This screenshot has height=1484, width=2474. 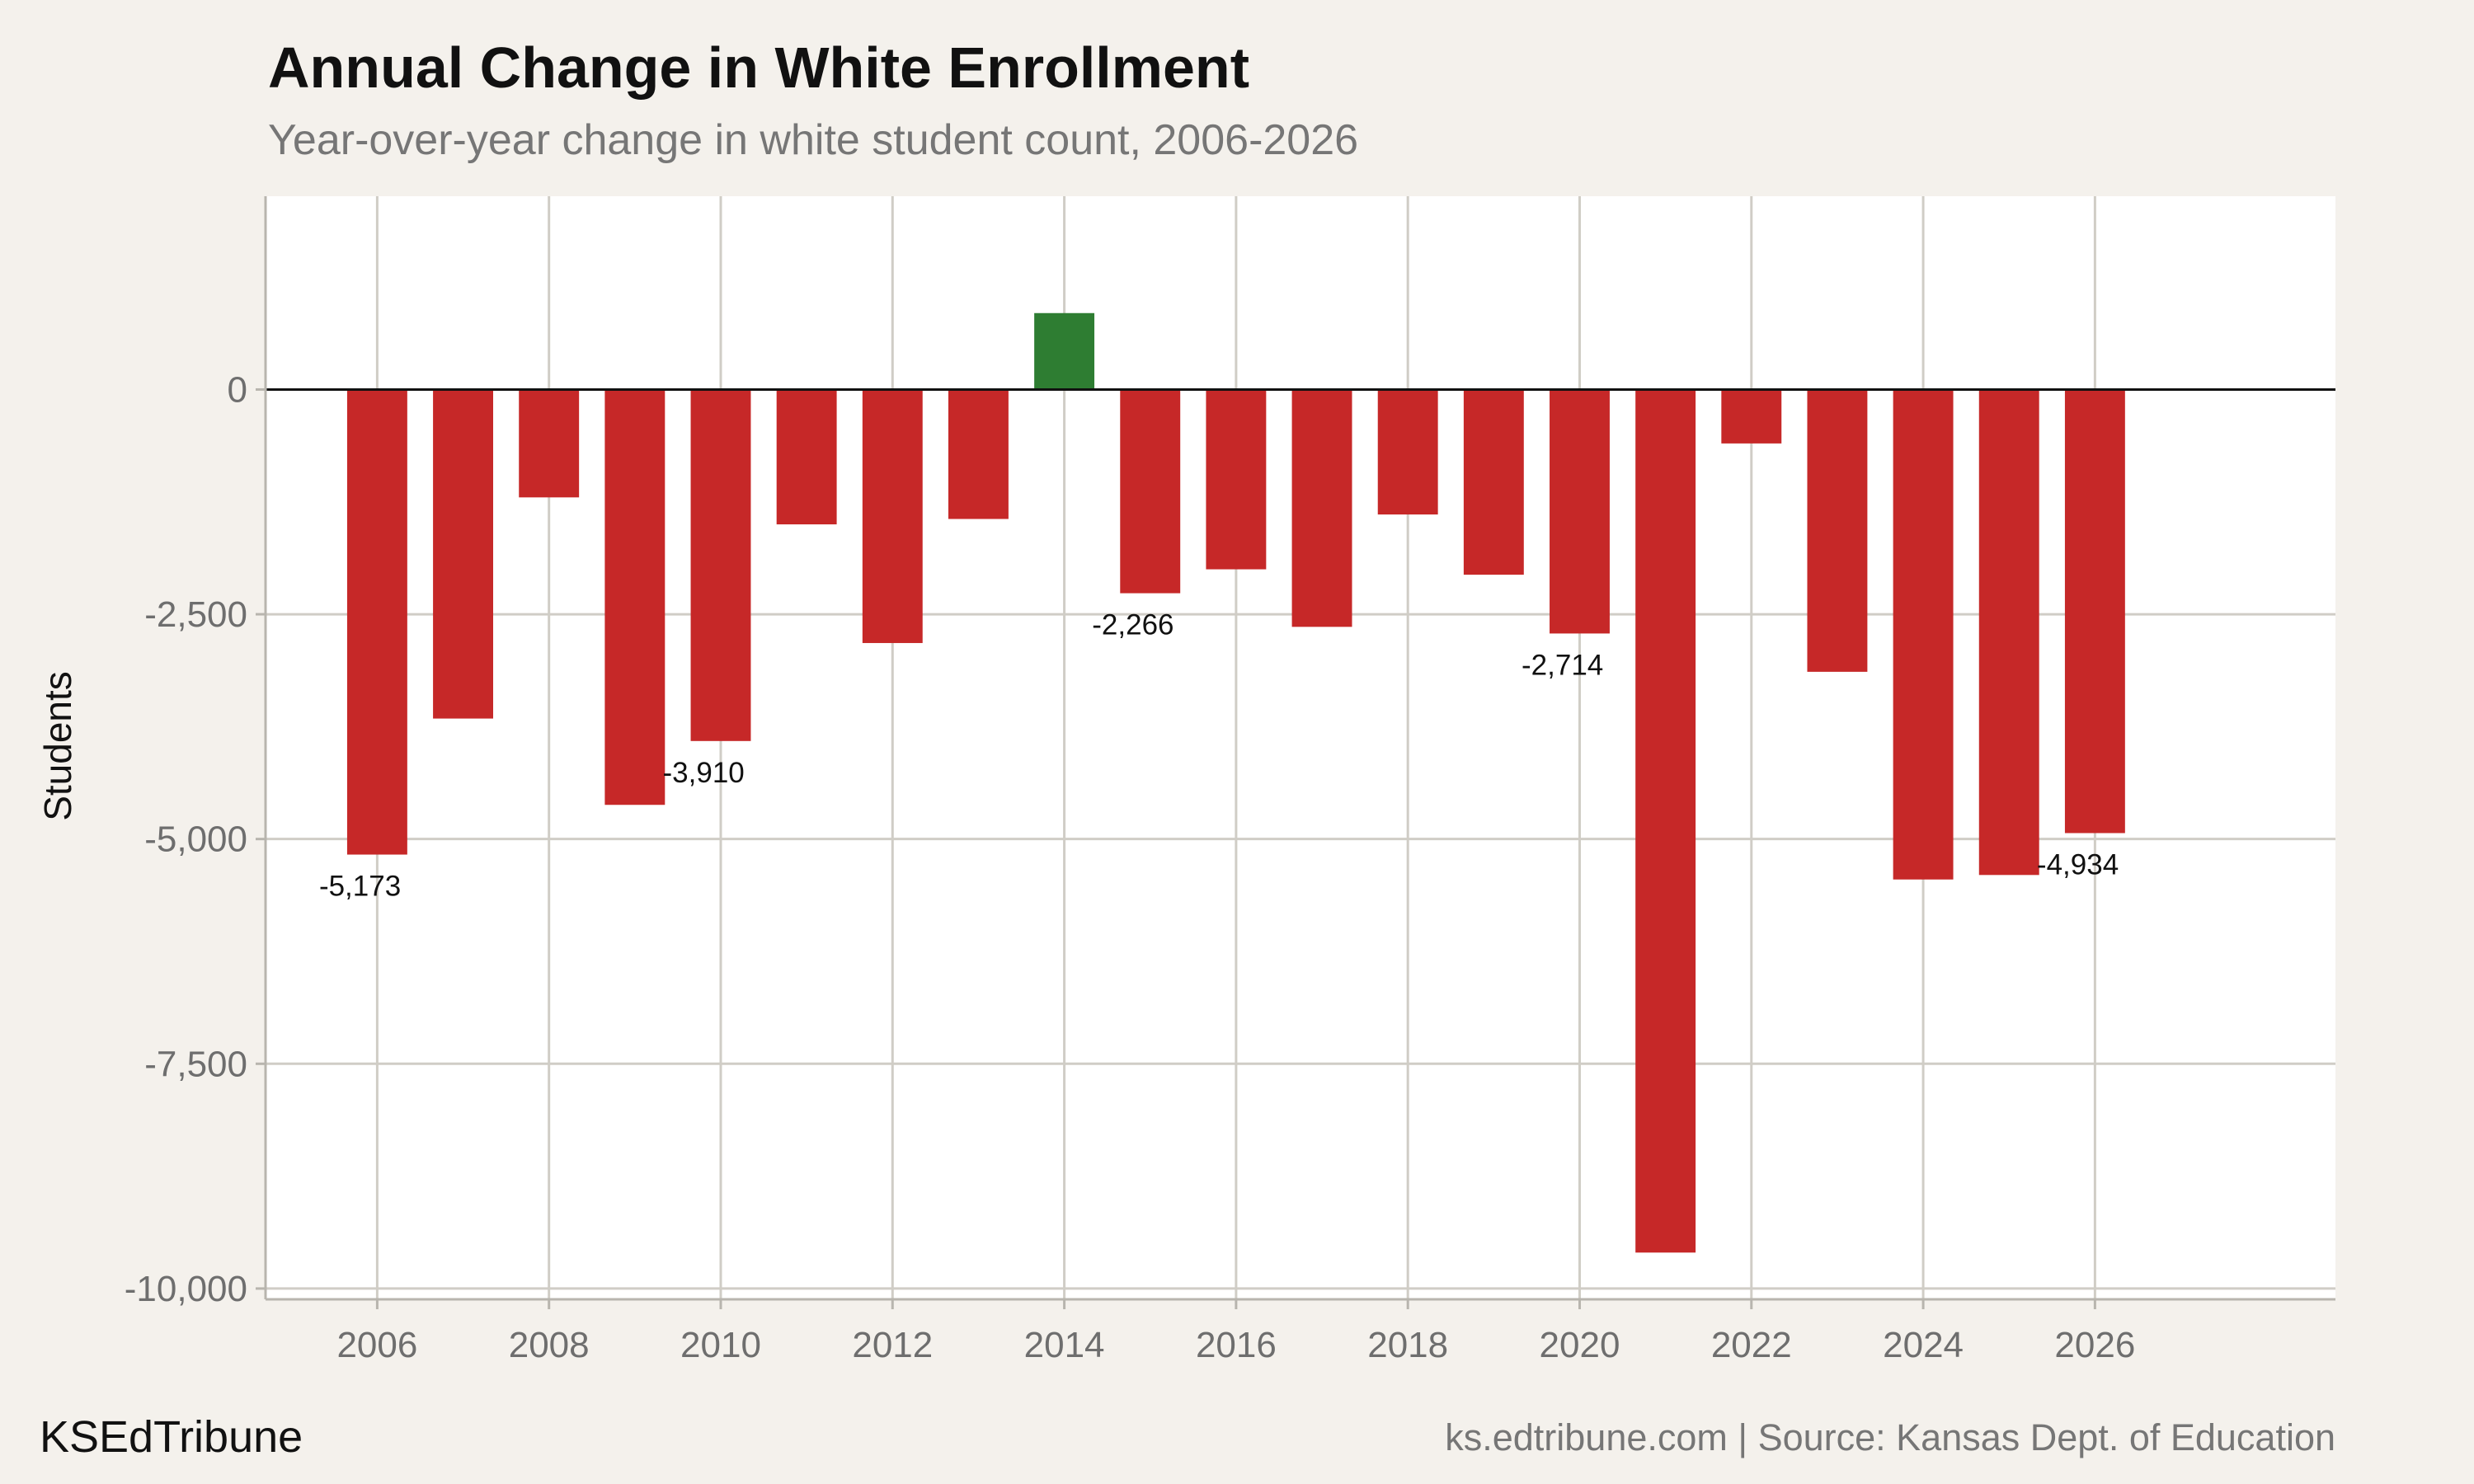 I want to click on bar-2009, so click(x=635, y=597).